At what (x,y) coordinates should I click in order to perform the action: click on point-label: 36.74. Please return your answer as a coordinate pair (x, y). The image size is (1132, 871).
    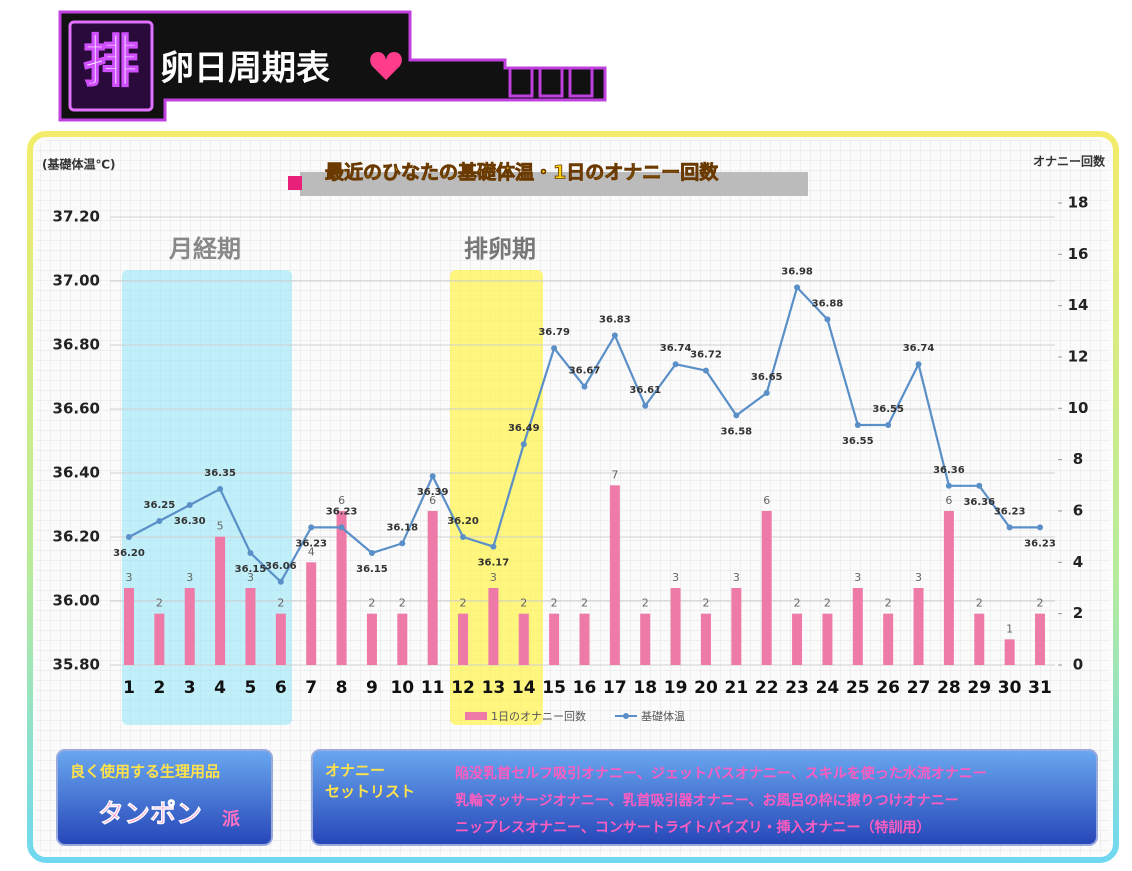
    Looking at the image, I should click on (919, 348).